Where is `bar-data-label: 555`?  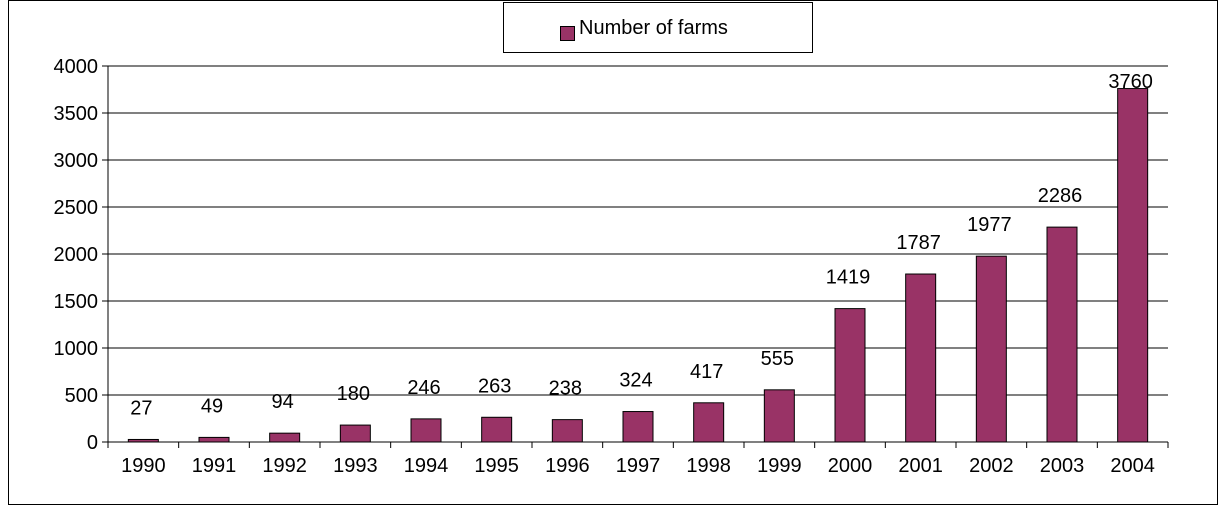
bar-data-label: 555 is located at coordinates (777, 359).